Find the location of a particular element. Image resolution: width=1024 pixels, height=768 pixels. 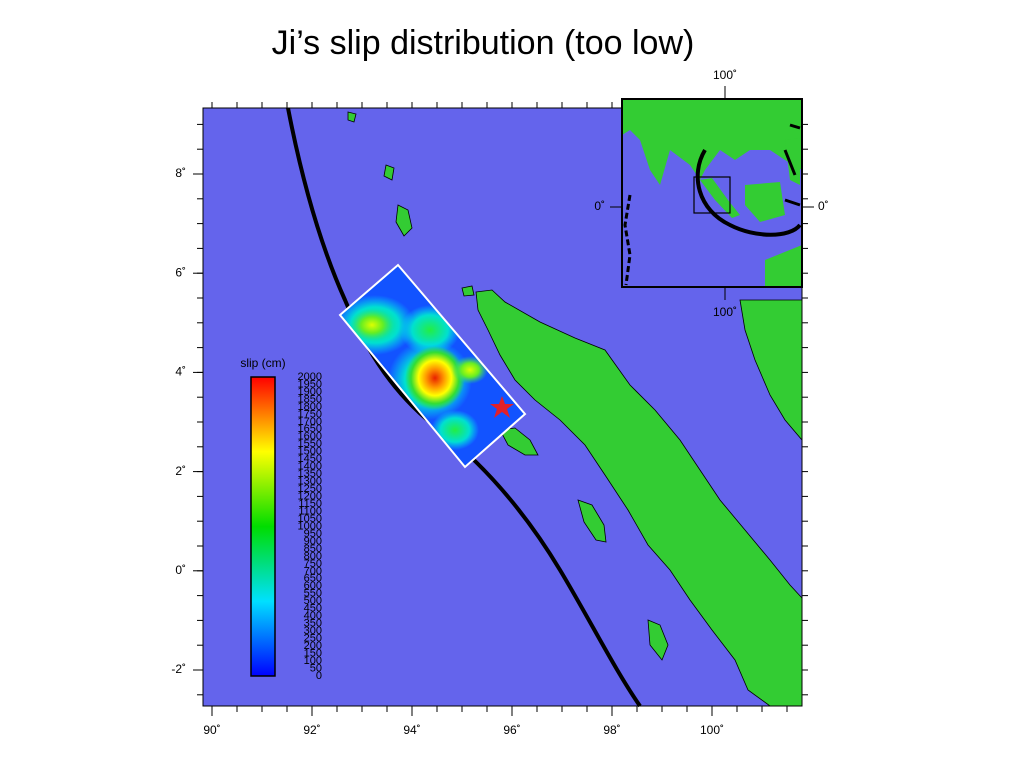

colorbar-tick-label: 700 is located at coordinates (313, 571).